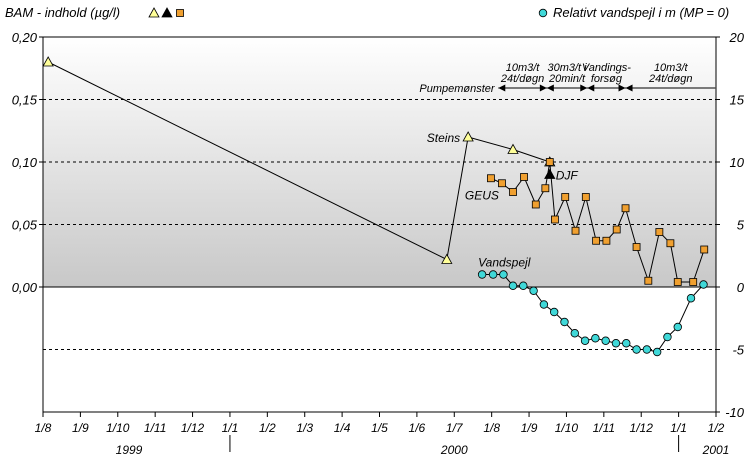  Describe the element at coordinates (25, 37) in the screenshot. I see `y-left-tick-label: 0,20` at that location.